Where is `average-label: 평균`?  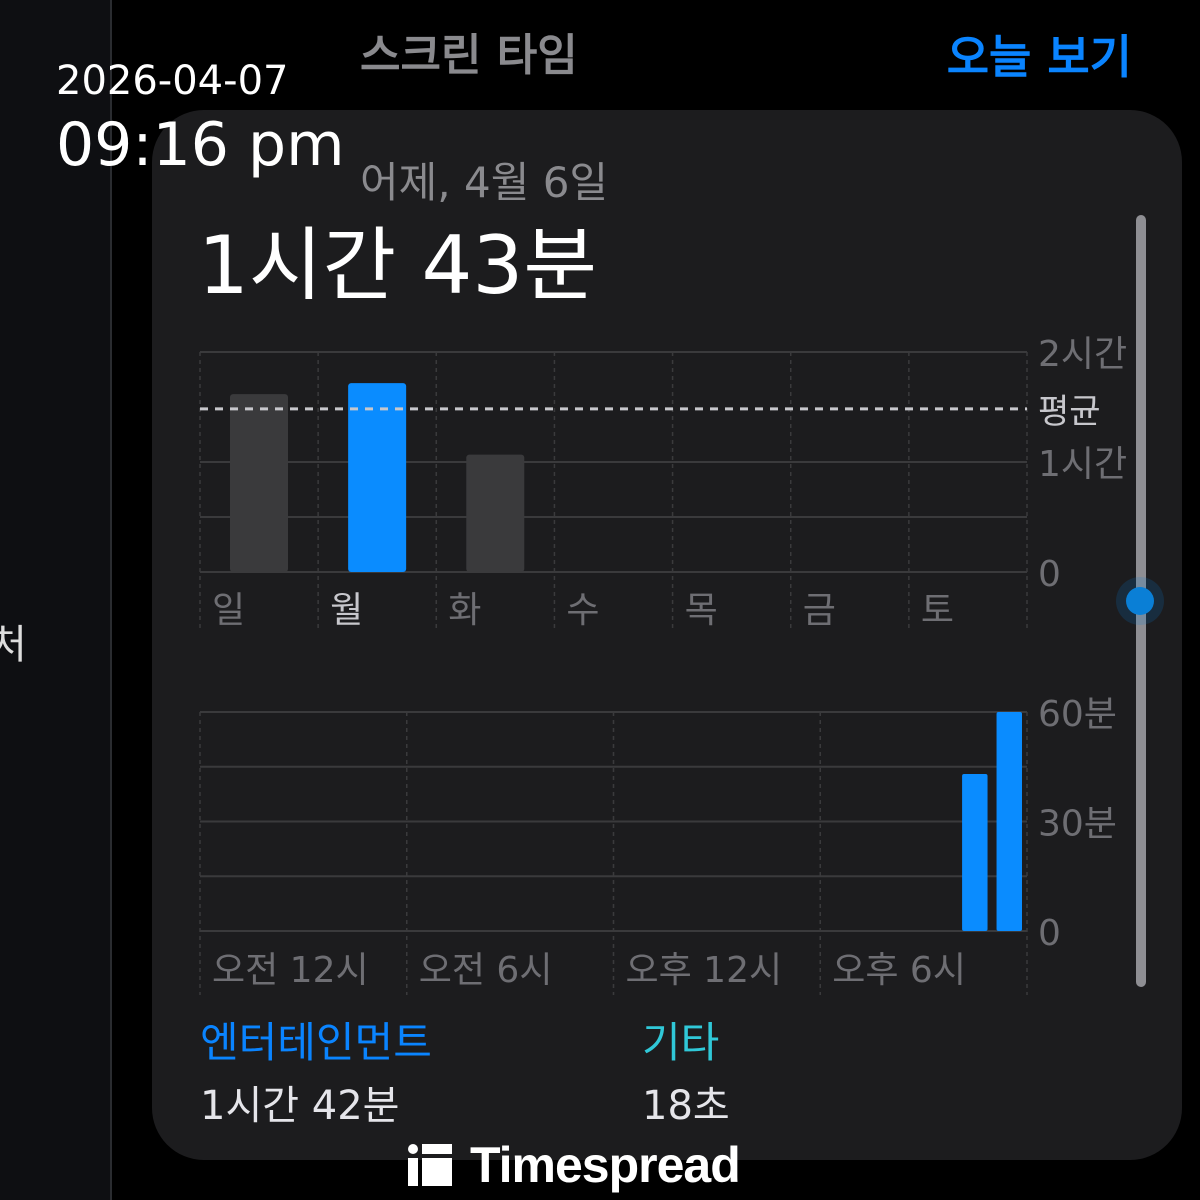
average-label: 평균 is located at coordinates (1069, 412).